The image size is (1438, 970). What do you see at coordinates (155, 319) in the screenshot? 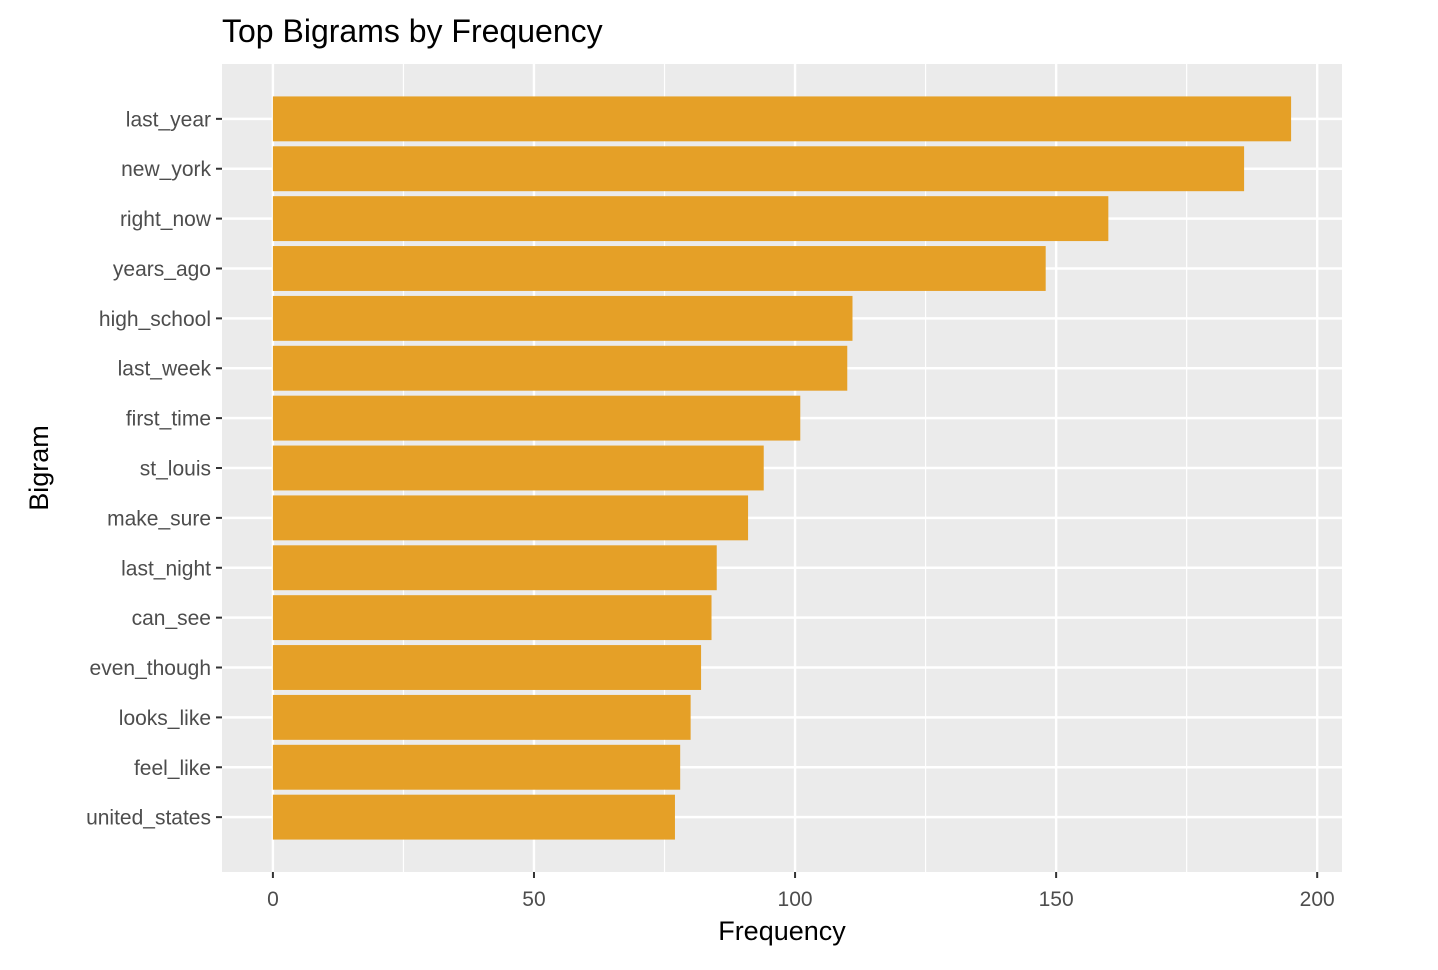
I see `y-tick-label: high_school` at bounding box center [155, 319].